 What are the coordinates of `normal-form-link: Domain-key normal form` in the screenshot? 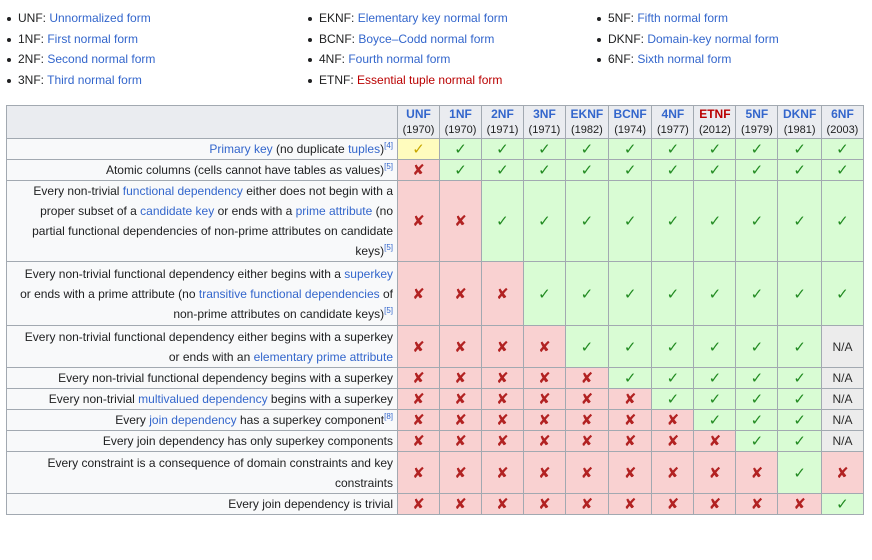 It's located at (713, 38).